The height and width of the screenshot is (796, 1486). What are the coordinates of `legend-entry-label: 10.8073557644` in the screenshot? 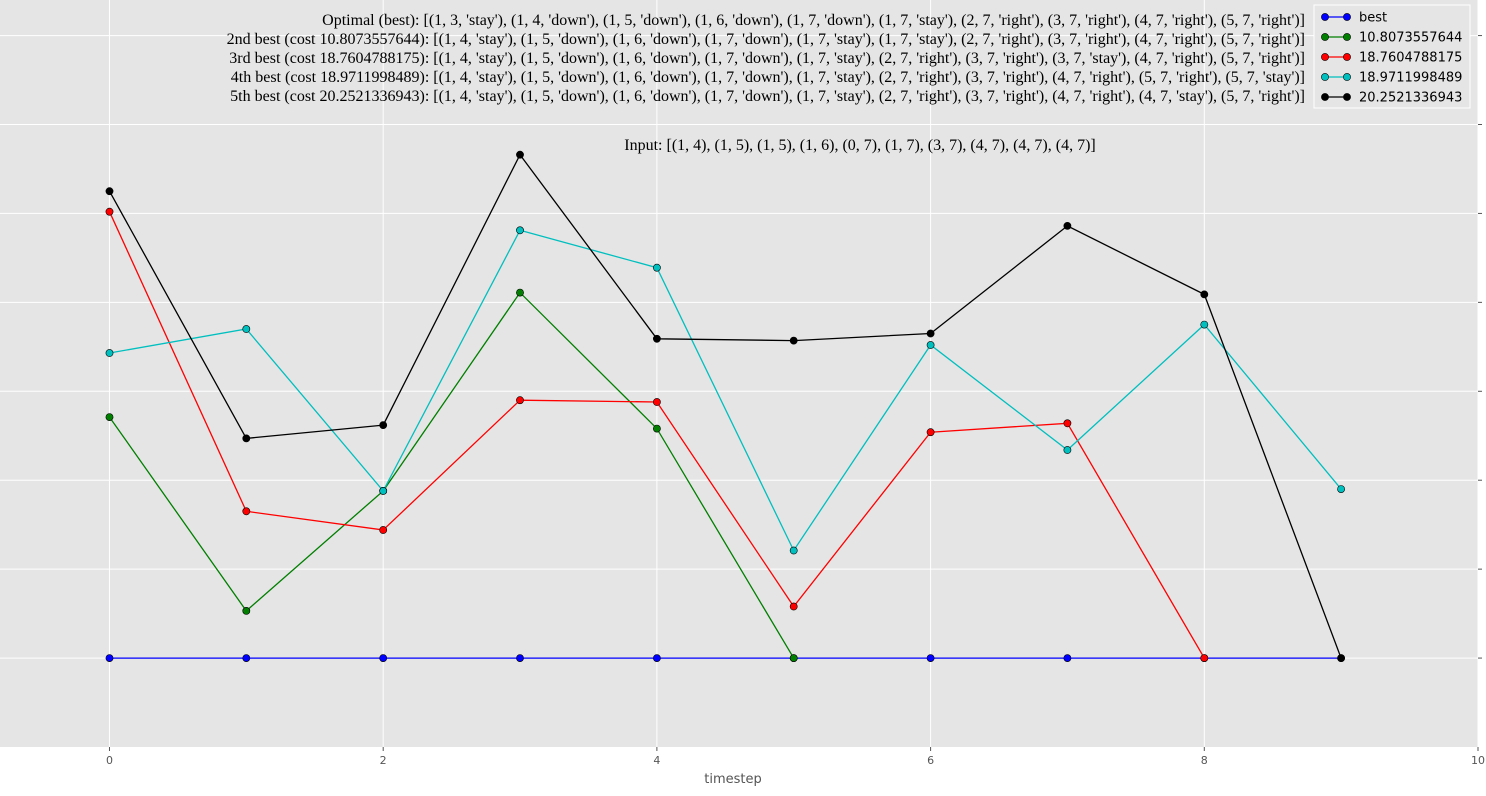 It's located at (1410, 38).